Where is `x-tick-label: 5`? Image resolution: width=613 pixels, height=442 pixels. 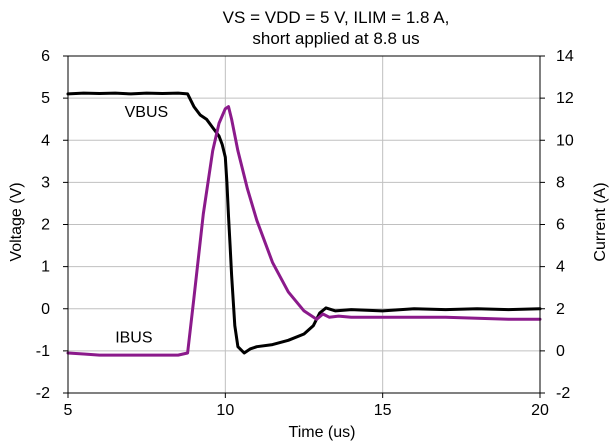 x-tick-label: 5 is located at coordinates (68, 410).